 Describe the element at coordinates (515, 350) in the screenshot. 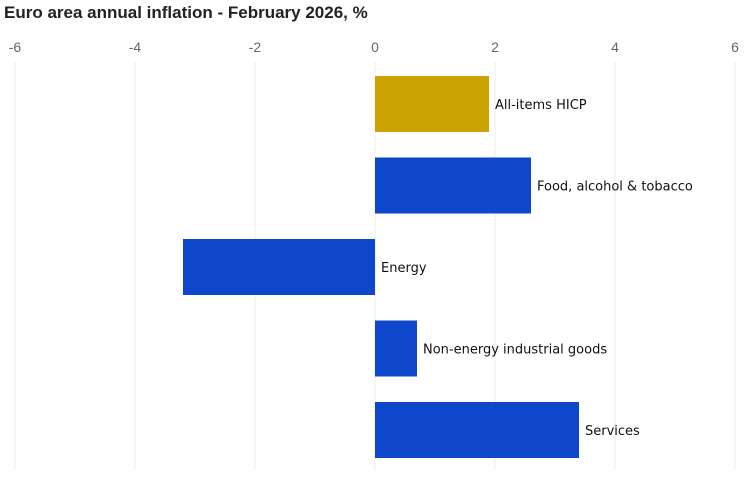

I see `bar-label: Non-energy industrial goods` at that location.